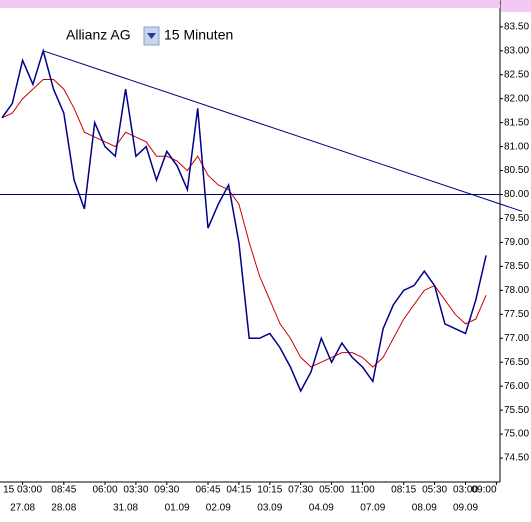 The image size is (531, 522). What do you see at coordinates (22, 490) in the screenshot?
I see `x-tick-label: 15 03:00` at bounding box center [22, 490].